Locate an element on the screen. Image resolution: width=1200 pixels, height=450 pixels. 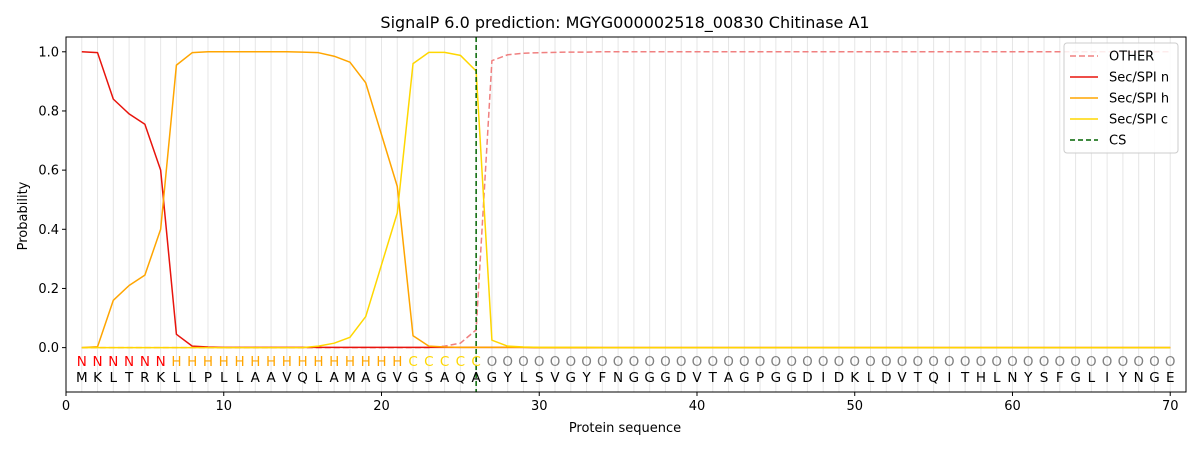
x-tick-label: 0 is located at coordinates (66, 406).